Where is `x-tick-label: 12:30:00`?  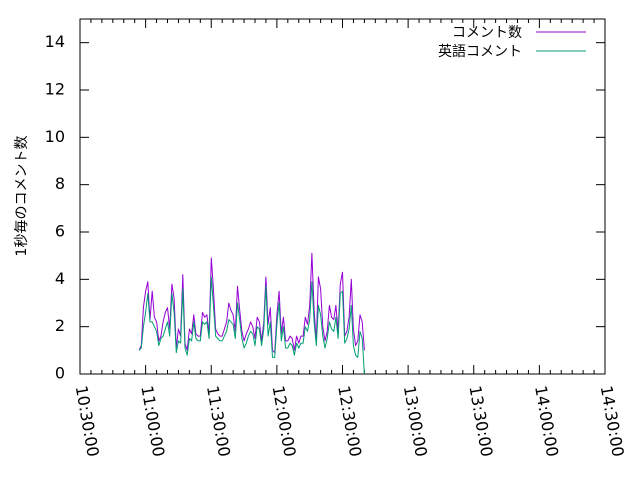
x-tick-label: 12:30:00 is located at coordinates (349, 421).